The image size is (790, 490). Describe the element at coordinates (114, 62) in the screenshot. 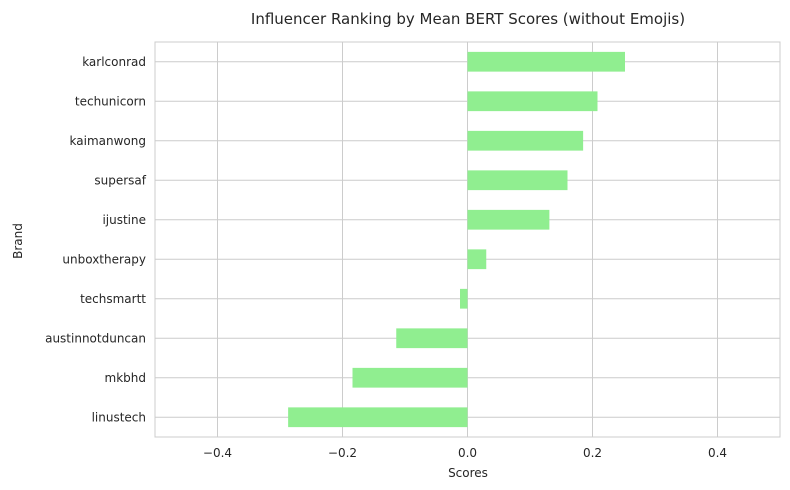

I see `y-tick-label: karlconrad` at that location.